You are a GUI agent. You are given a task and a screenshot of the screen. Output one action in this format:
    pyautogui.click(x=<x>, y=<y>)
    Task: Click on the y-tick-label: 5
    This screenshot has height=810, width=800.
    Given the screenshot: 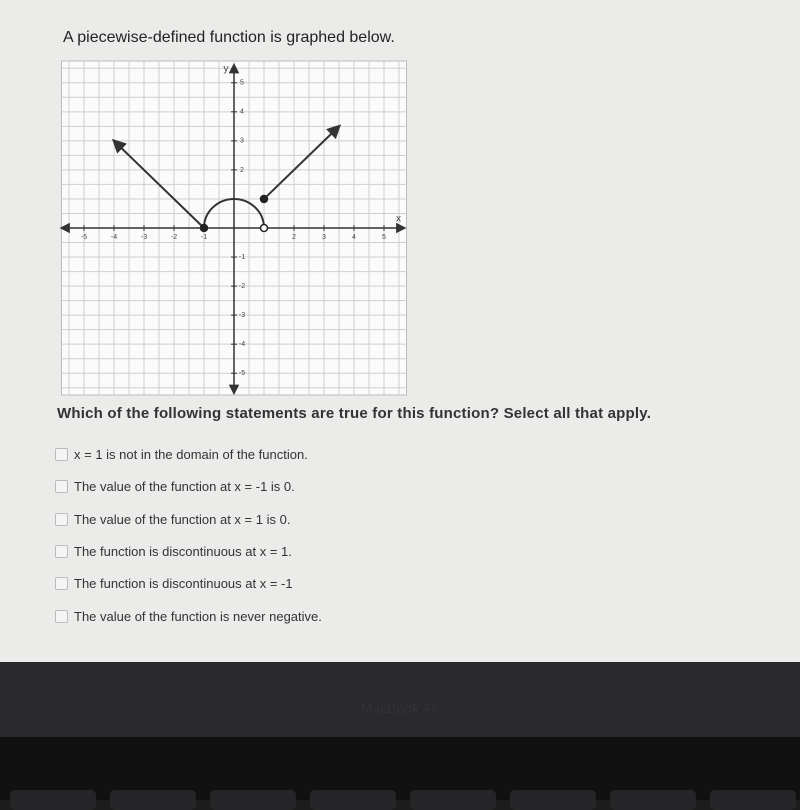 What is the action you would take?
    pyautogui.click(x=242, y=83)
    